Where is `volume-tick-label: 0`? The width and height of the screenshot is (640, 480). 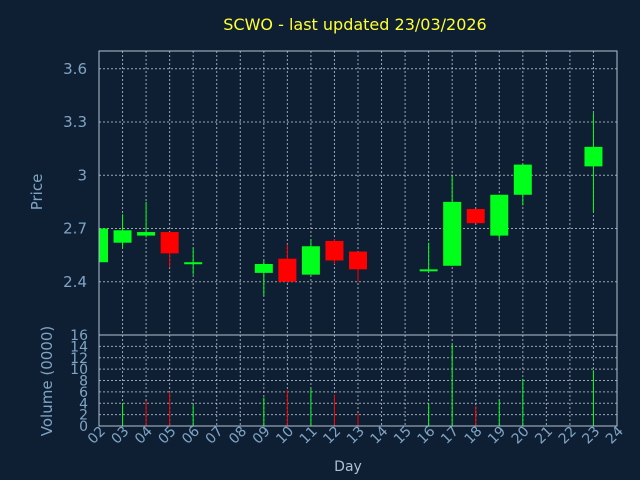 volume-tick-label: 0 is located at coordinates (83, 427).